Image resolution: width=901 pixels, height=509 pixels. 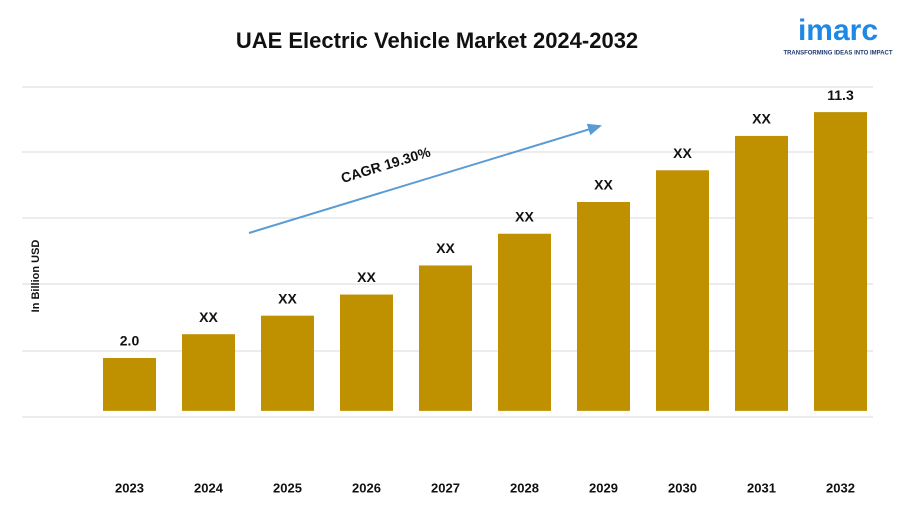 What do you see at coordinates (36, 276) in the screenshot?
I see `y-axis-label: In Billion USD` at bounding box center [36, 276].